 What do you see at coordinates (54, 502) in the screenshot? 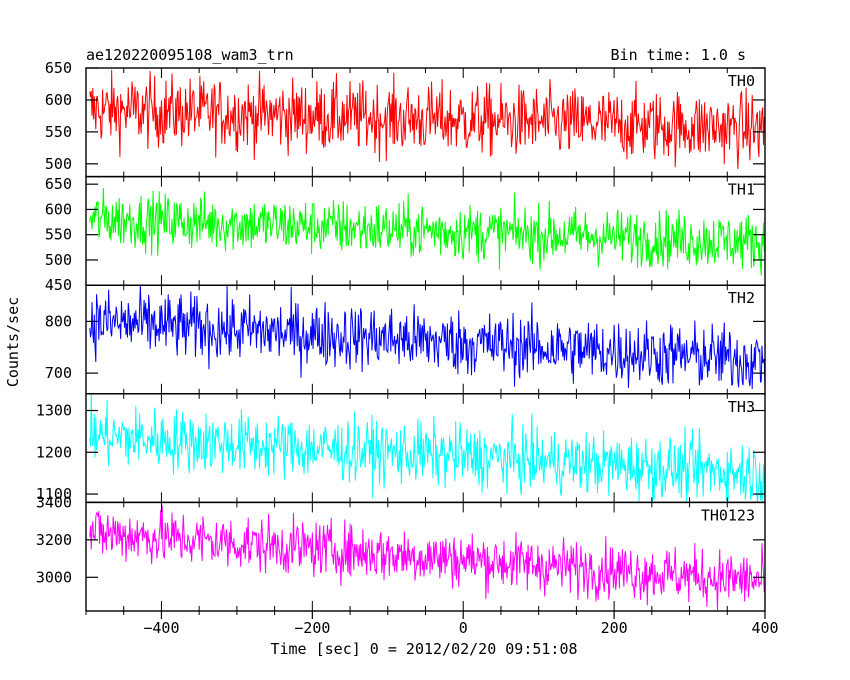
I see `y-tick-label: 3400` at bounding box center [54, 502].